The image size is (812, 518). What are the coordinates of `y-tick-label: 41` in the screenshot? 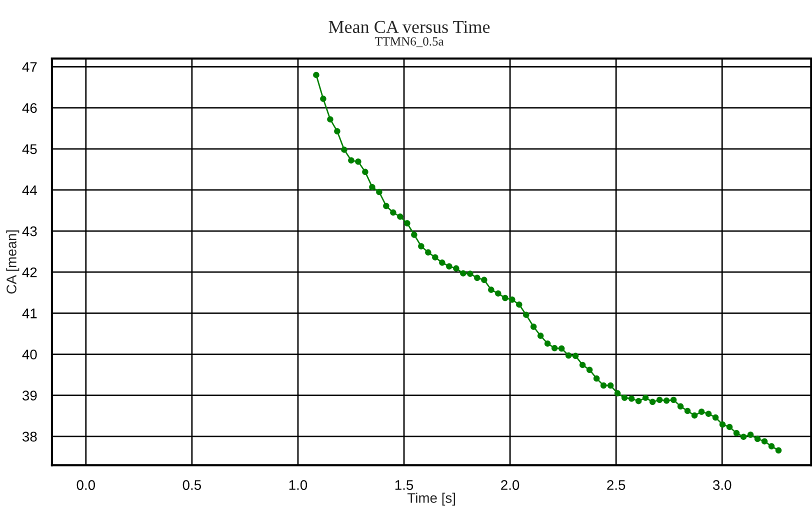 It's located at (29, 313).